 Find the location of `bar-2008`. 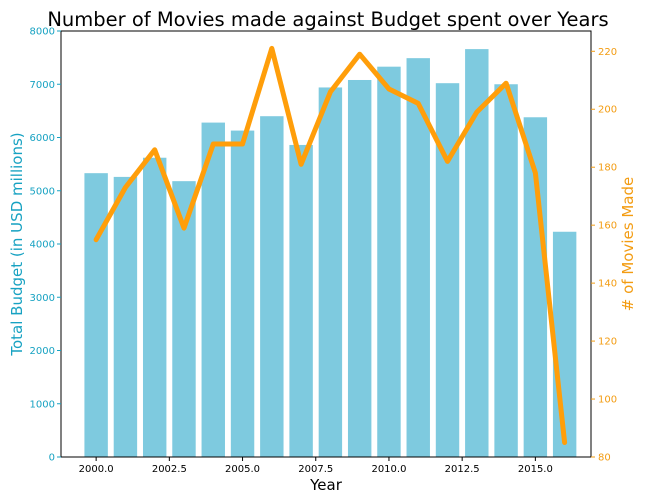

bar-2008 is located at coordinates (330, 272).